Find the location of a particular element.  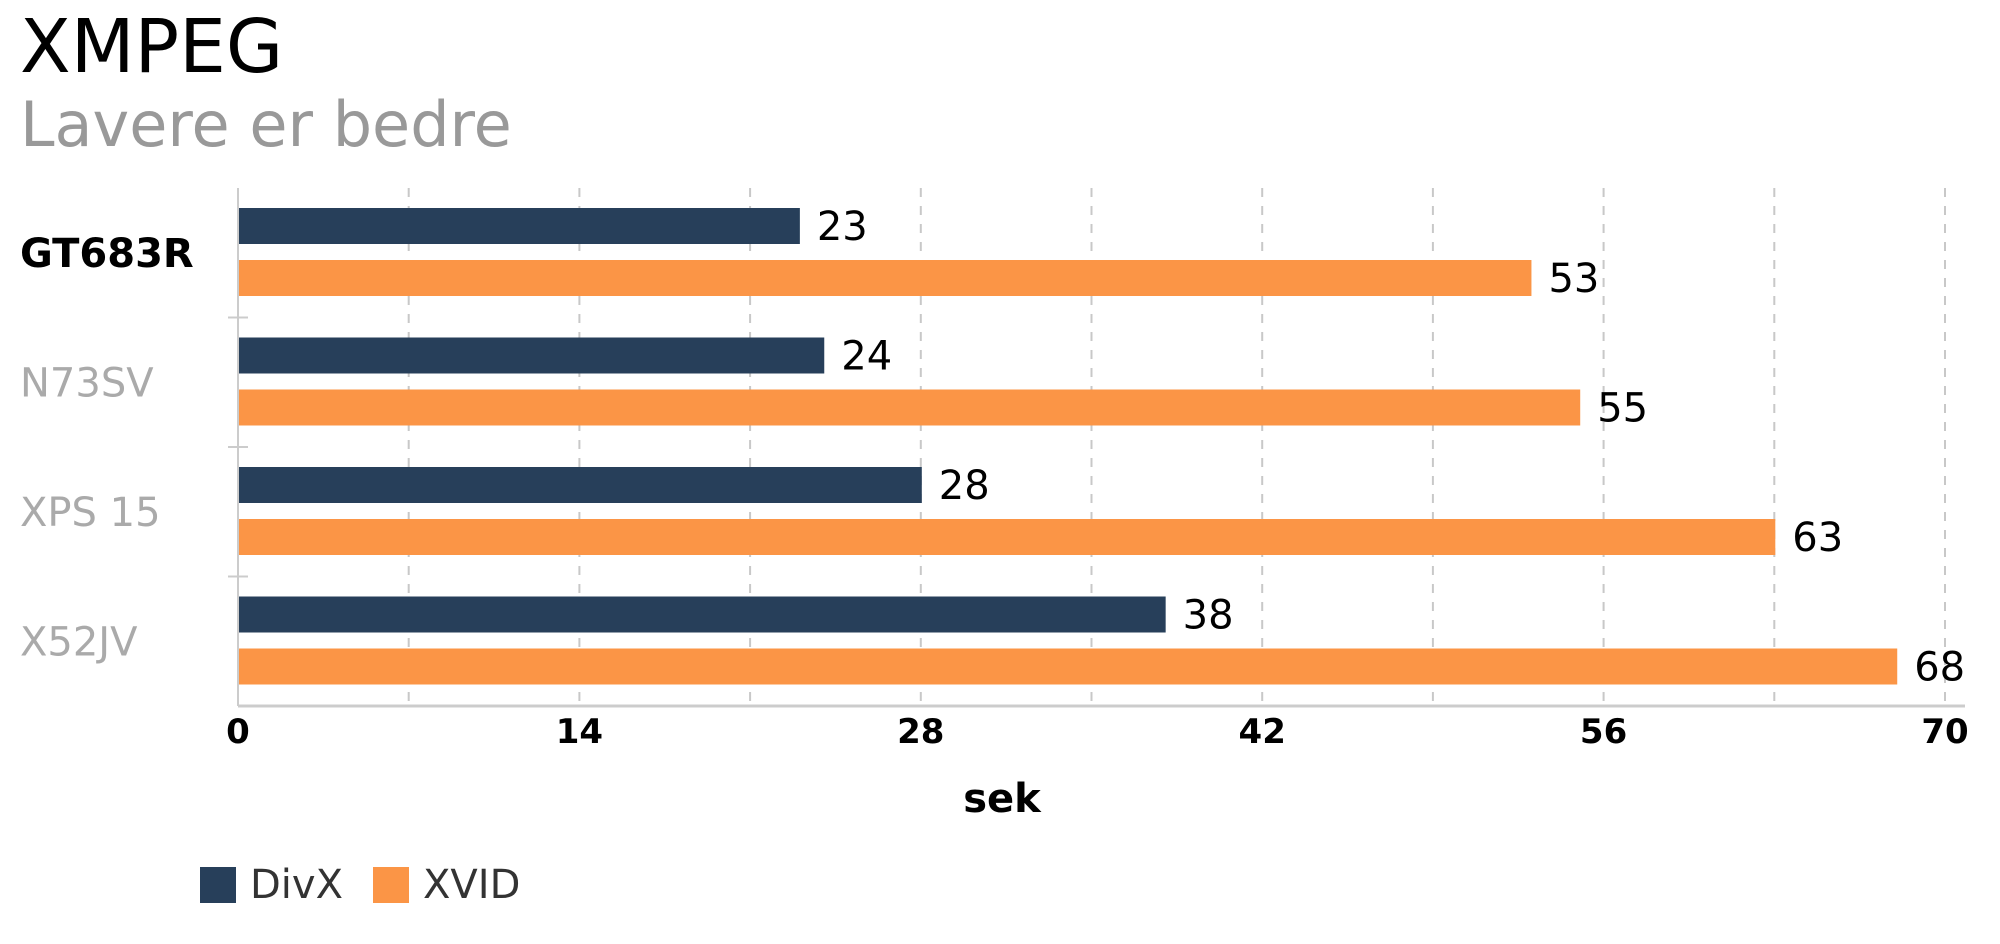

x-tick-label: 56 is located at coordinates (1603, 732).